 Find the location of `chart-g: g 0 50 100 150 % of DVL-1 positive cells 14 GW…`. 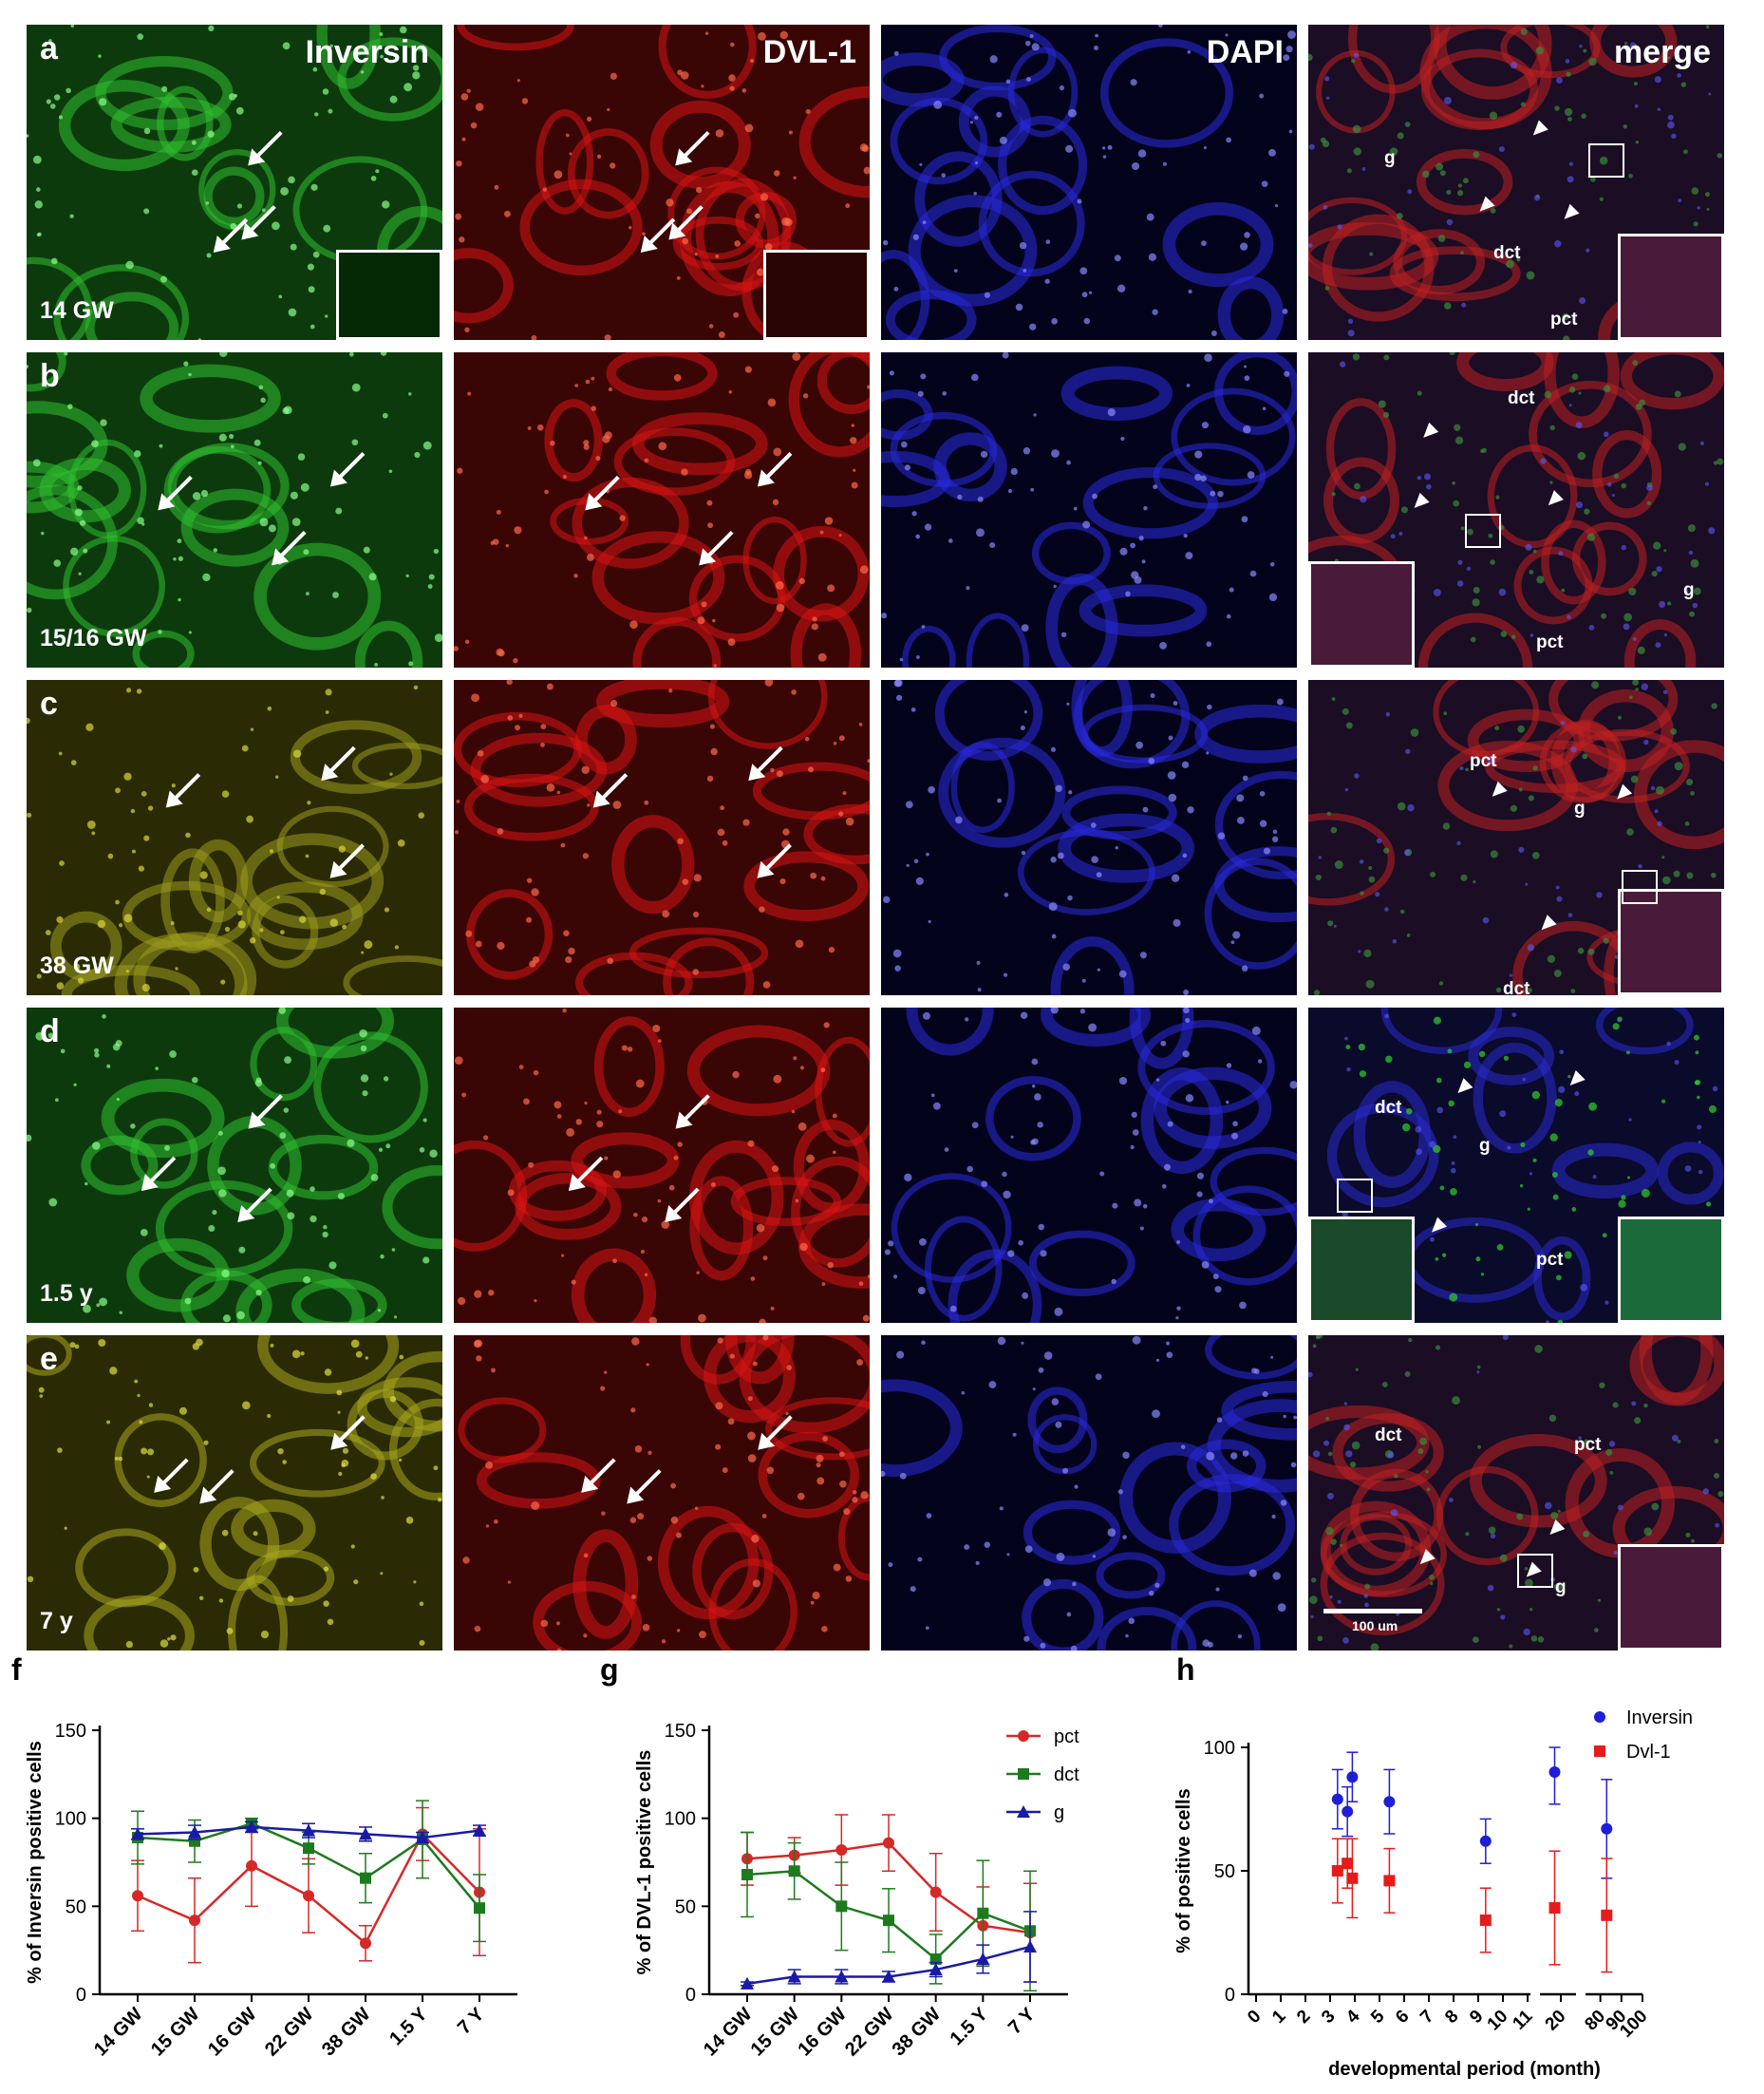

chart-g: g 0 50 100 150 % of DVL-1 positive cells 14 GW… is located at coordinates (874, 1870).